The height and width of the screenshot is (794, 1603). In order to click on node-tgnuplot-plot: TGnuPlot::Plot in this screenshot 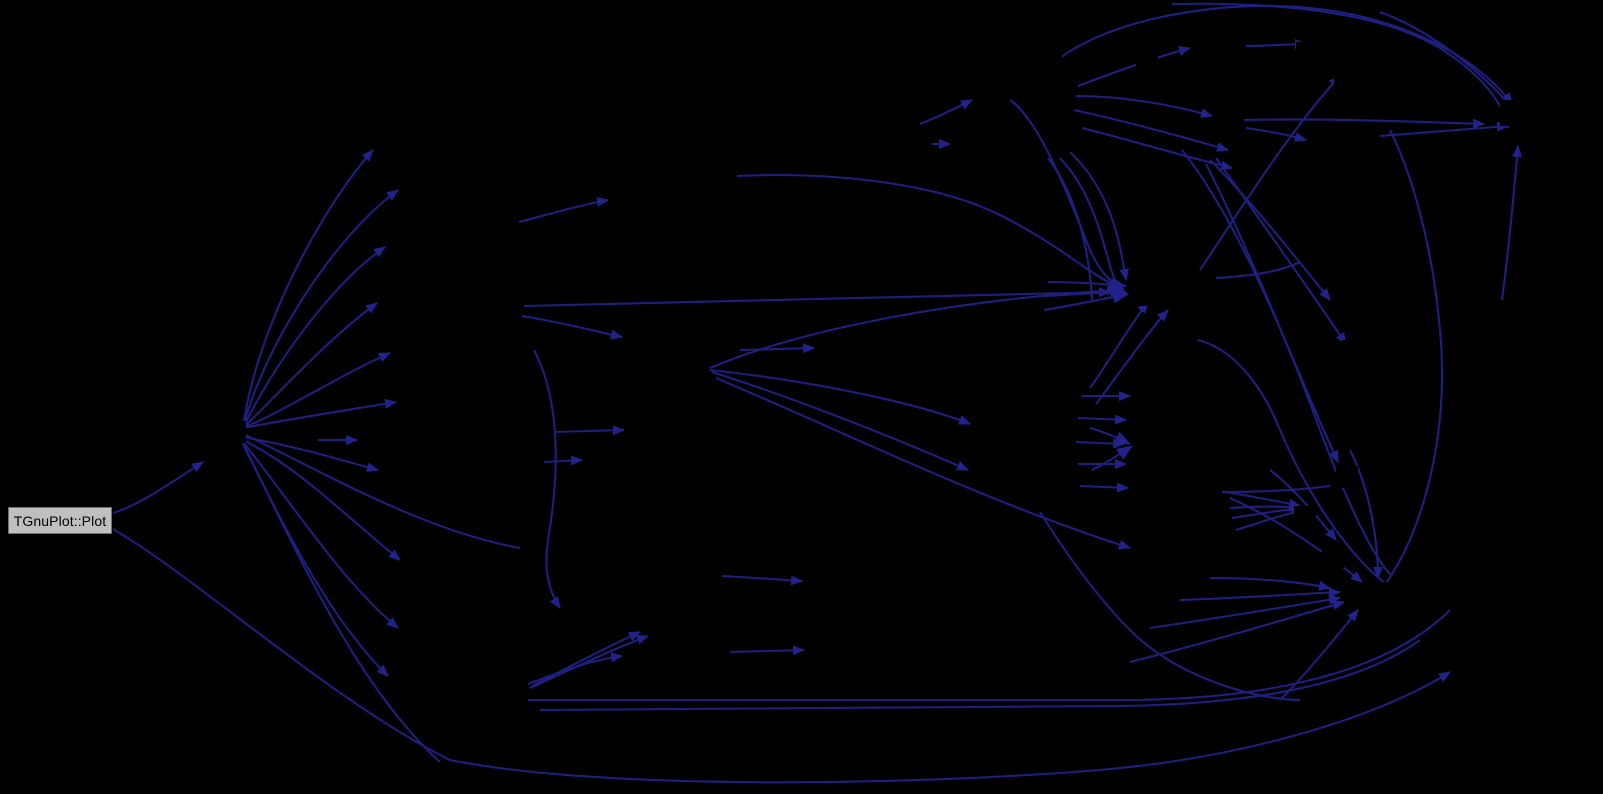, I will do `click(60, 520)`.